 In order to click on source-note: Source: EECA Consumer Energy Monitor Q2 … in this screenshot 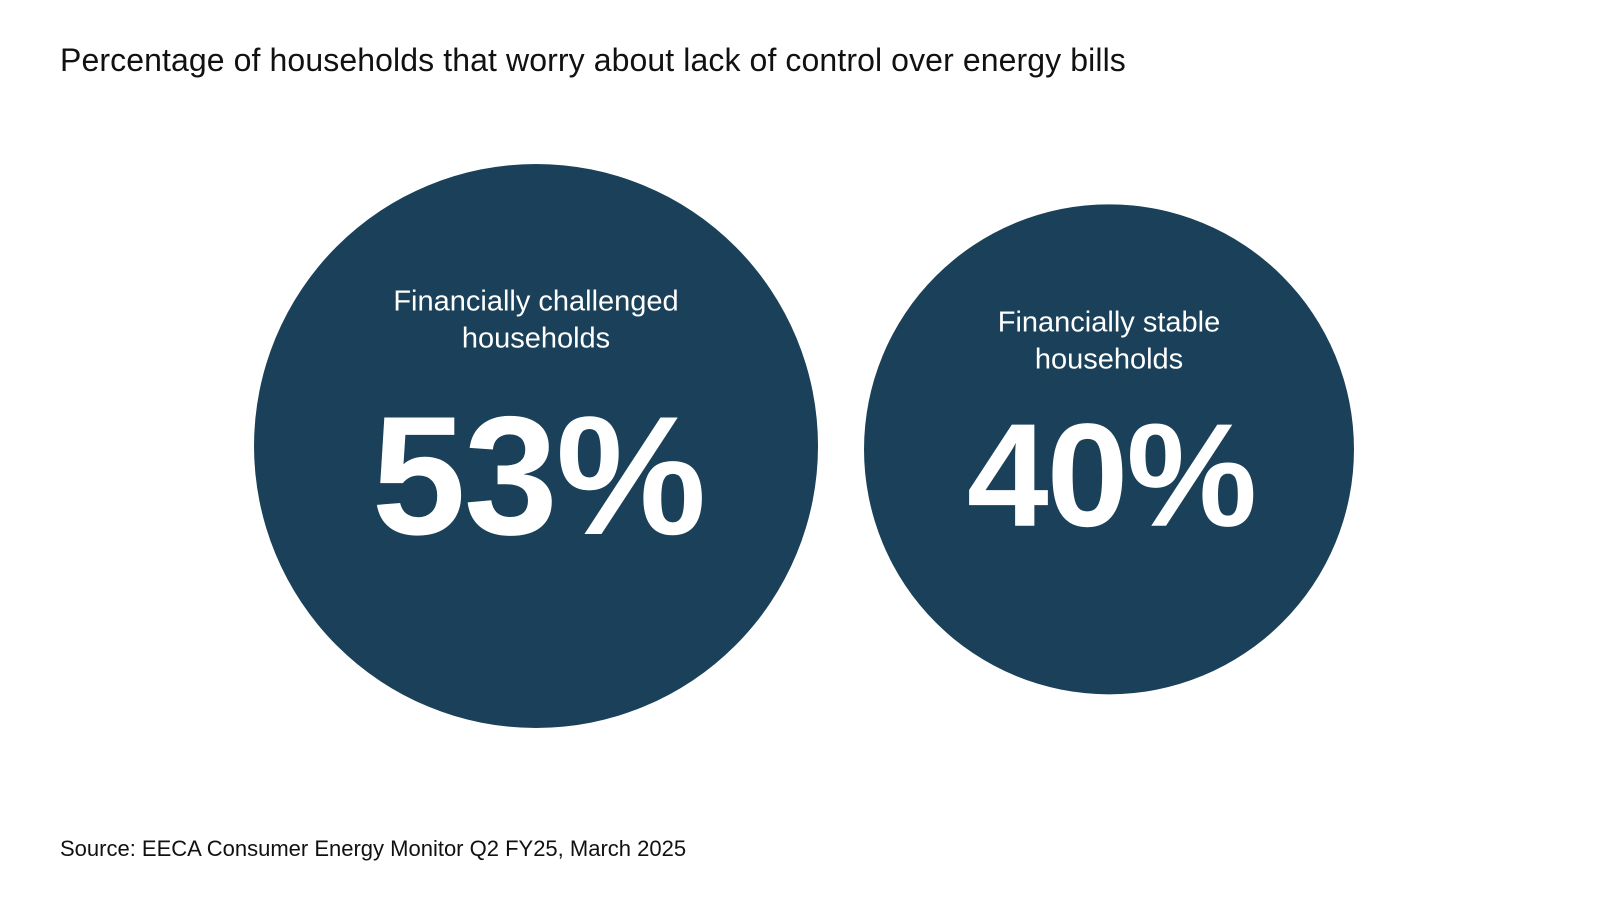, I will do `click(373, 848)`.